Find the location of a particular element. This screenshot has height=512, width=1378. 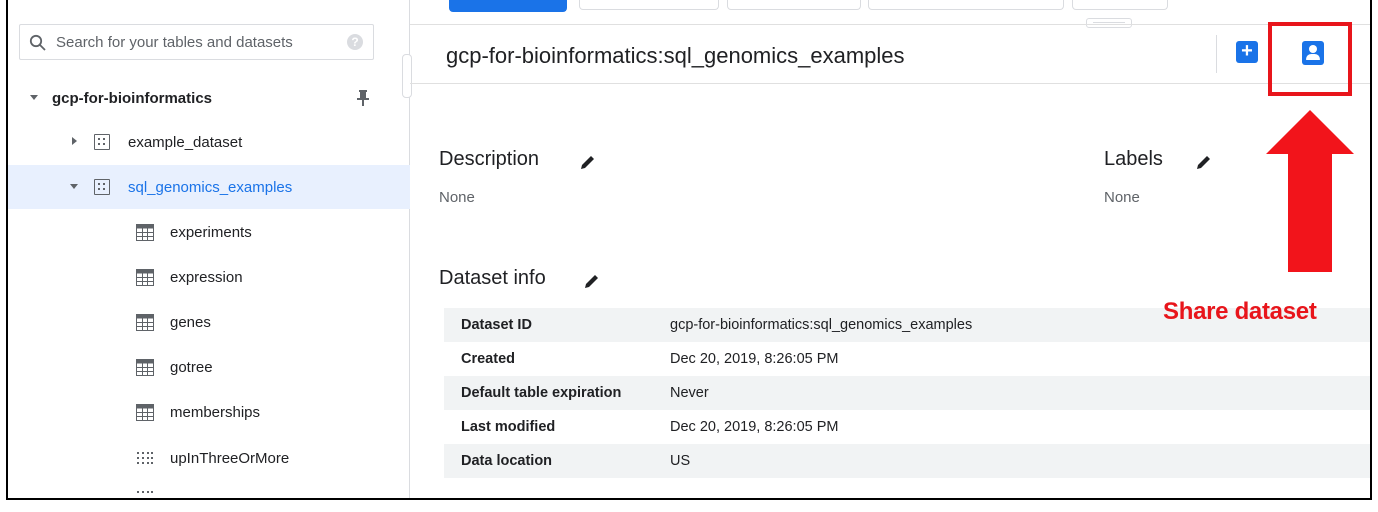

tab-active is located at coordinates (508, 6).